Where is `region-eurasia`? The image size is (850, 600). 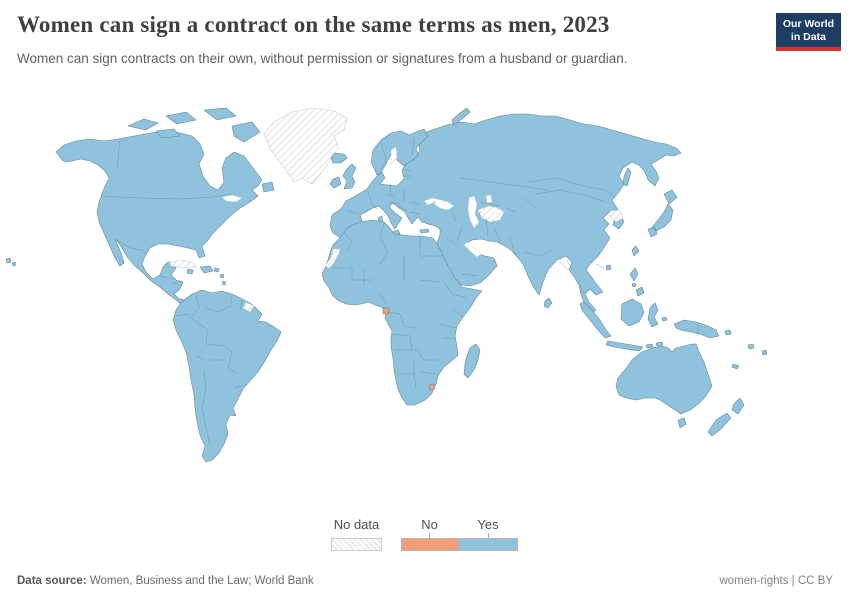 region-eurasia is located at coordinates (505, 213).